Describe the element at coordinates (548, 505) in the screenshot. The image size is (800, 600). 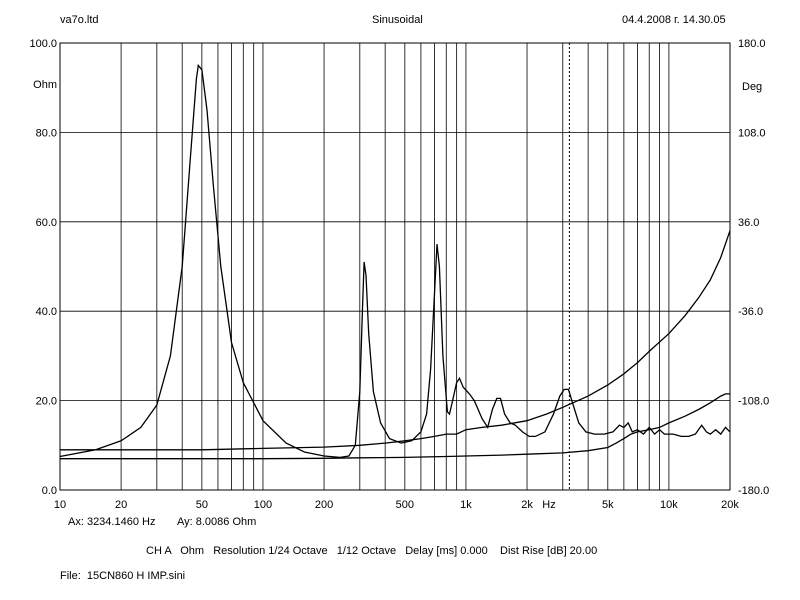
I see `x-unit-label: Hz` at that location.